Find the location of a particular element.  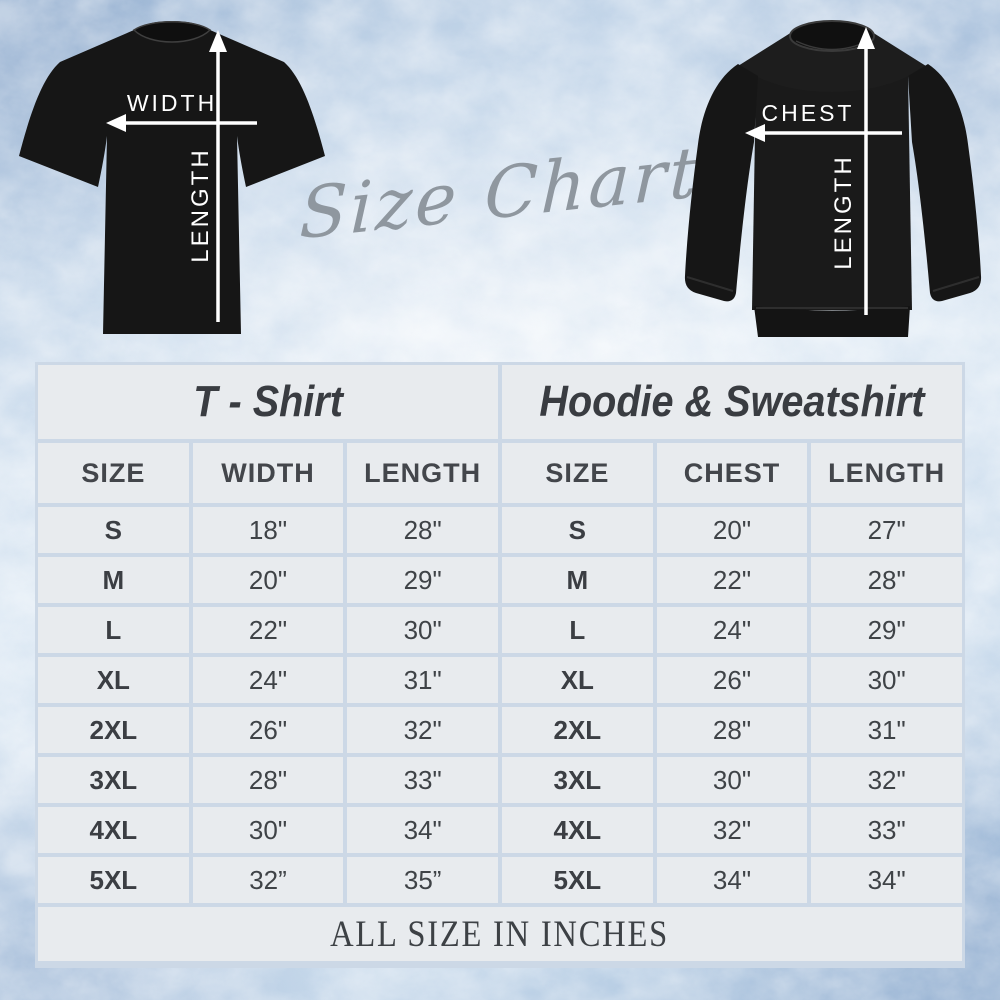

sweatshirt-diagram: CHEST LENGTH is located at coordinates (833, 177).